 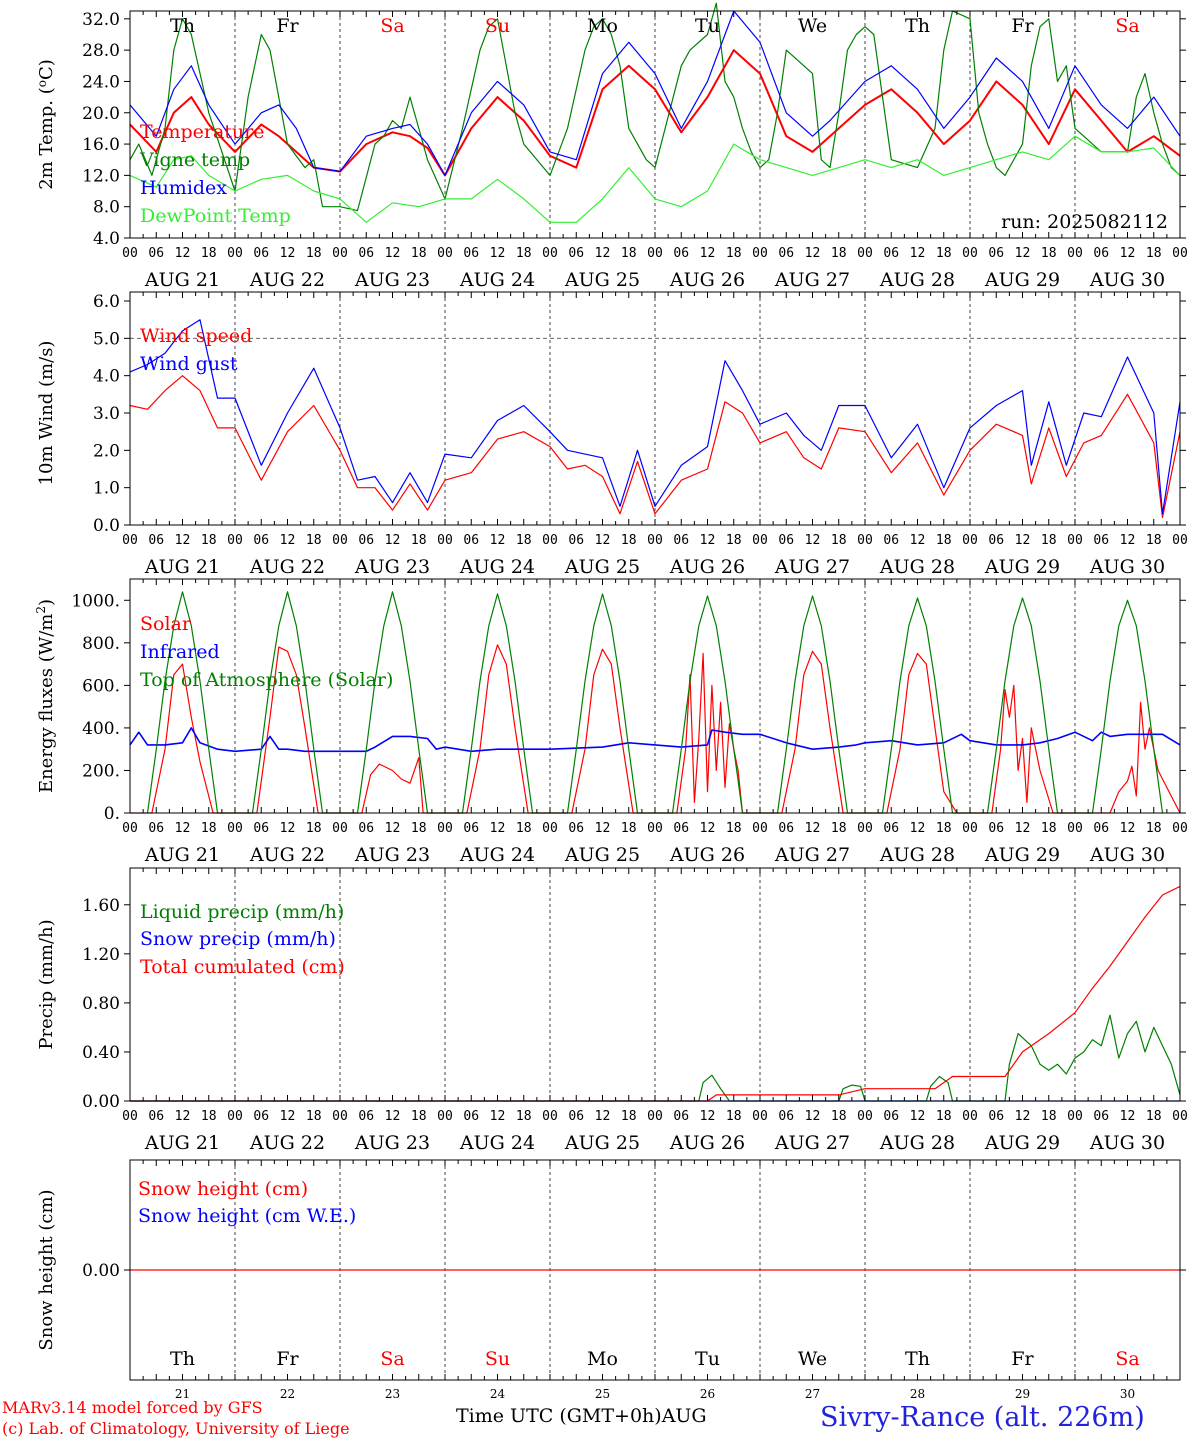 What do you see at coordinates (287, 1394) in the screenshot?
I see `day-number-label: 22` at bounding box center [287, 1394].